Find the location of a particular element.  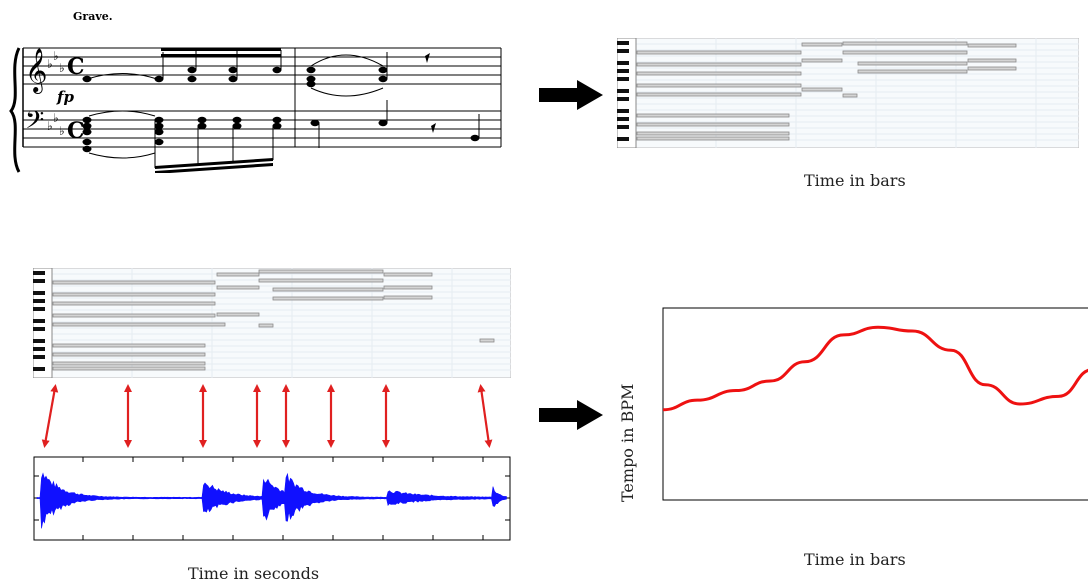

waveform-trace is located at coordinates (271, 500).